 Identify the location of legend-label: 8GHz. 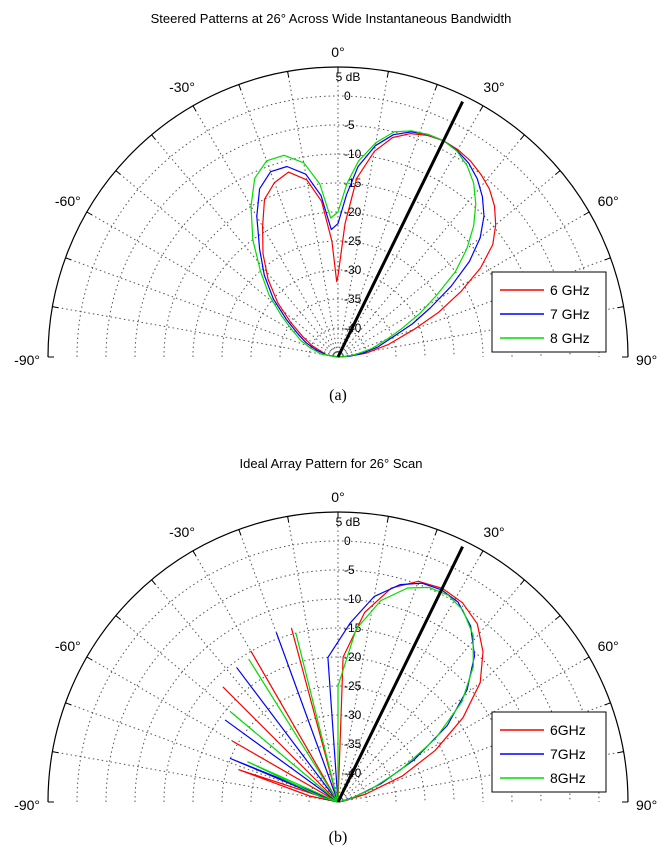
(568, 778).